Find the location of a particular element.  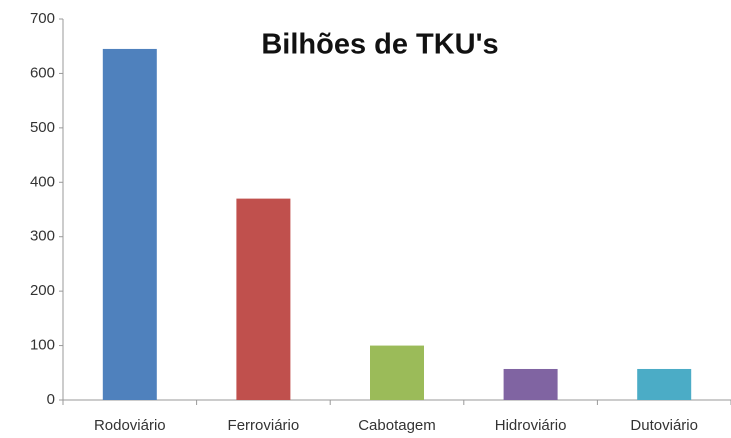

y-tick-label: 600 is located at coordinates (42, 72).